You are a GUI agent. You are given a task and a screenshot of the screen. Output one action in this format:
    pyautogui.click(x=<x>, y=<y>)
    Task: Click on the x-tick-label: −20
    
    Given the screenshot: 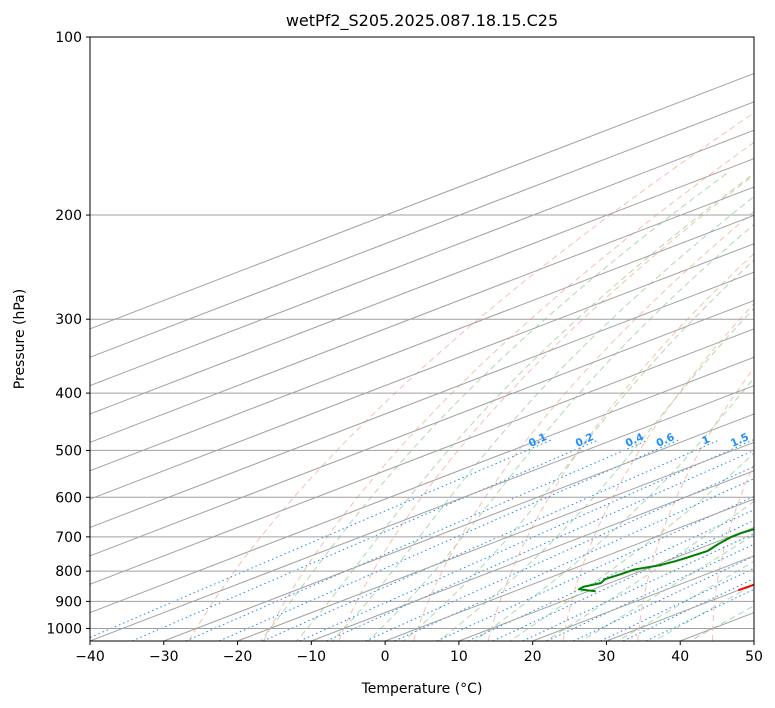 What is the action you would take?
    pyautogui.click(x=238, y=657)
    